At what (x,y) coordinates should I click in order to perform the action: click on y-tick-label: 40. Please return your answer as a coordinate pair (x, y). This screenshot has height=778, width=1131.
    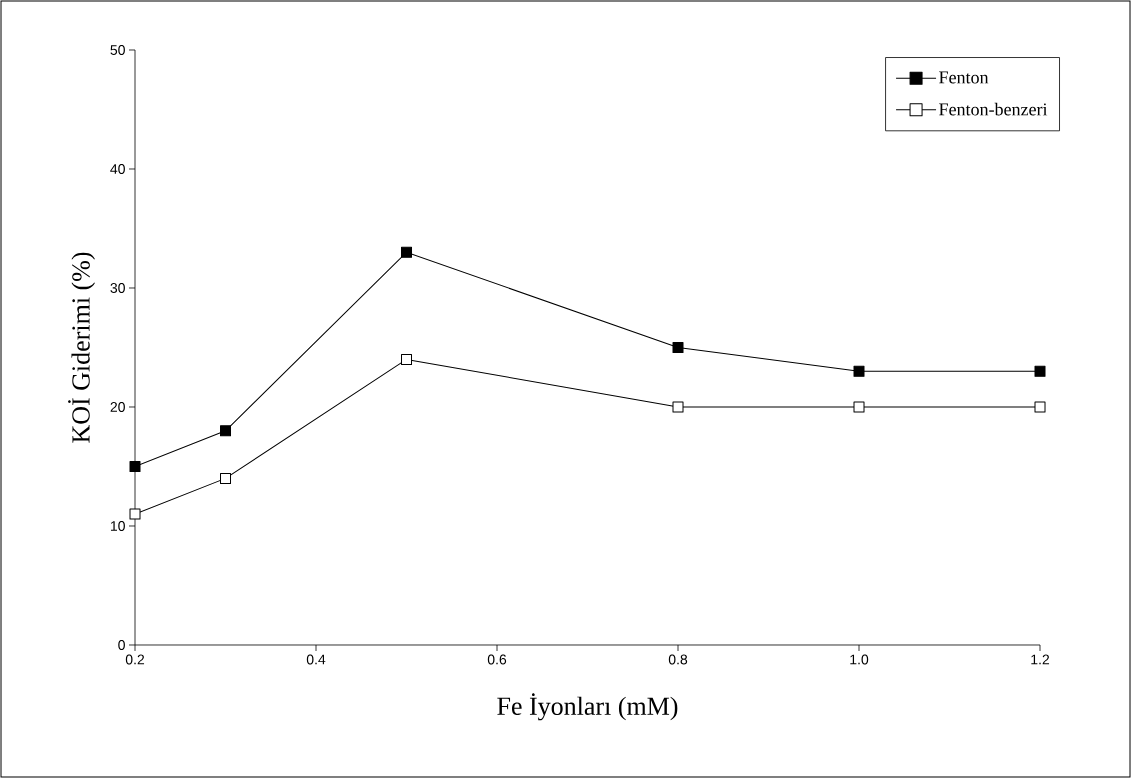
    Looking at the image, I should click on (117, 169).